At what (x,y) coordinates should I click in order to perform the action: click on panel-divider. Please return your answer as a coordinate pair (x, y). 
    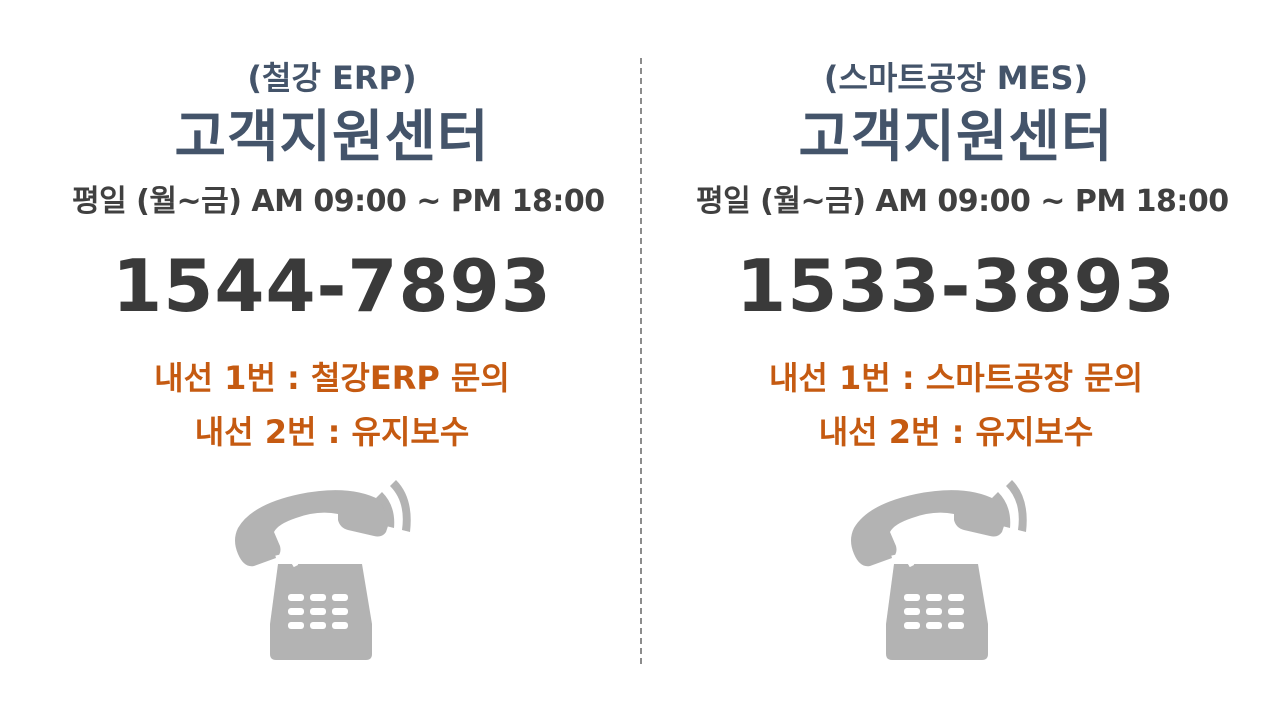
    Looking at the image, I should click on (641, 361).